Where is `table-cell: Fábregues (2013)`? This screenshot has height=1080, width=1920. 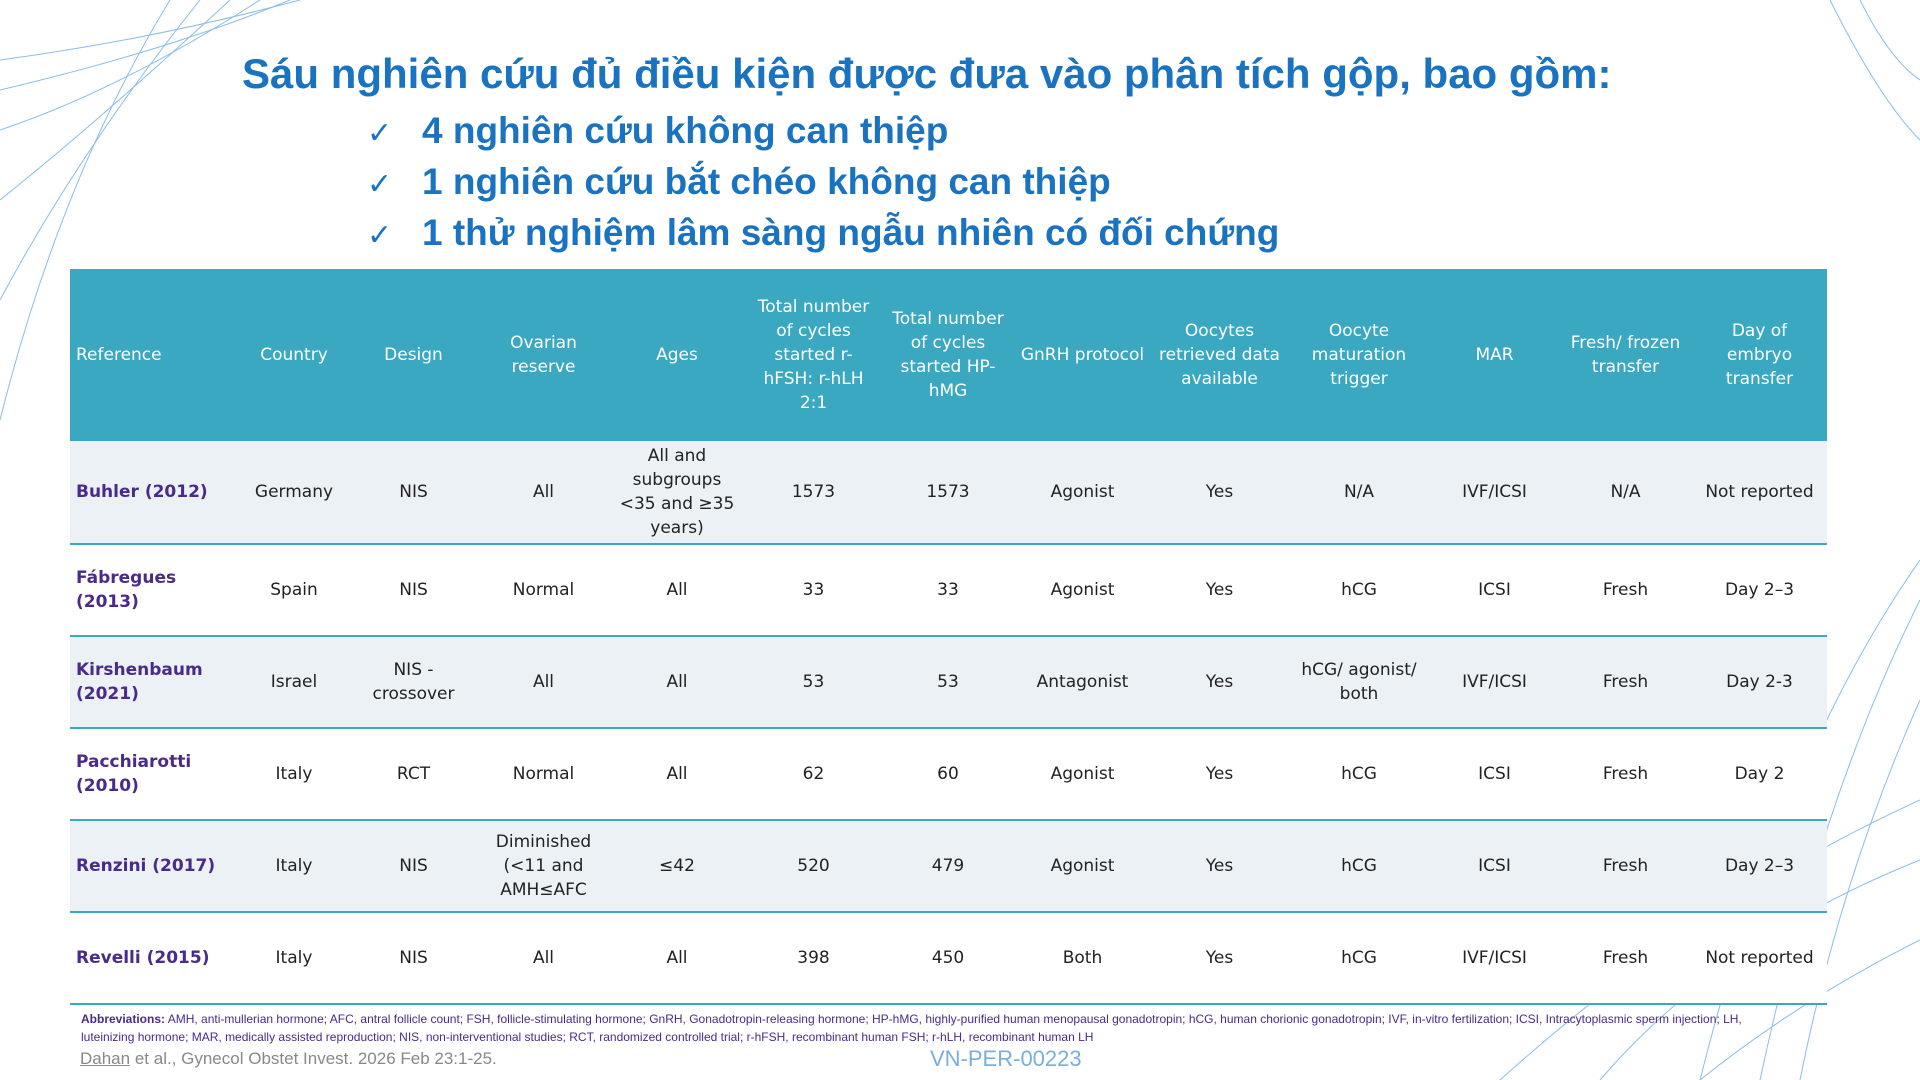 table-cell: Fábregues (2013) is located at coordinates (154, 590).